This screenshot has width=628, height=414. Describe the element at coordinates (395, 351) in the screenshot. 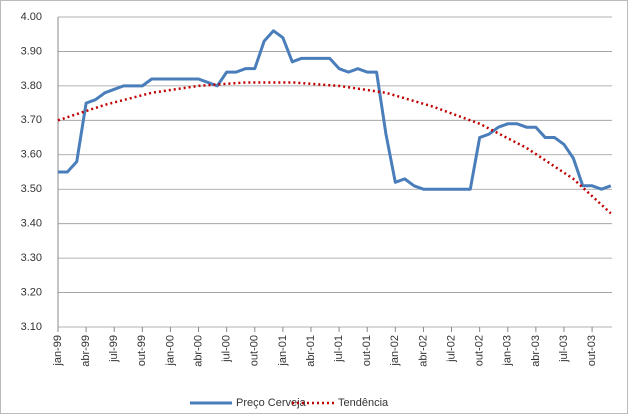

I see `x-tick-label: jan-02` at that location.